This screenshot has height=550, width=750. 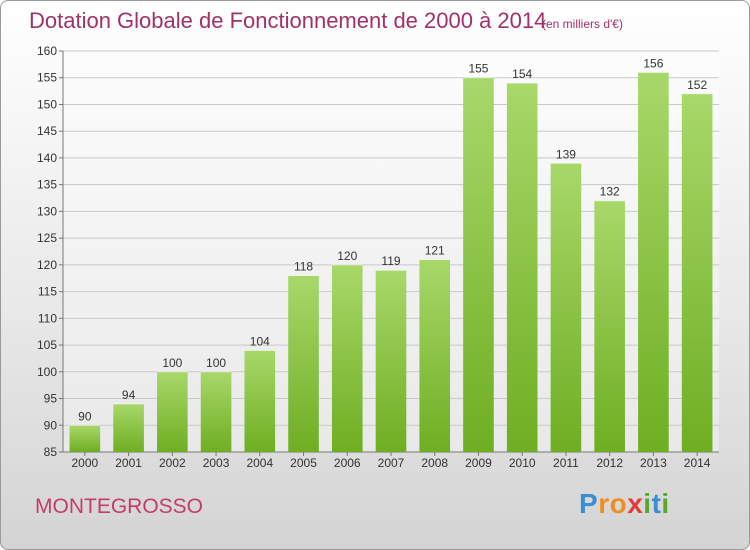 What do you see at coordinates (172, 463) in the screenshot?
I see `x-tick-label: 2002` at bounding box center [172, 463].